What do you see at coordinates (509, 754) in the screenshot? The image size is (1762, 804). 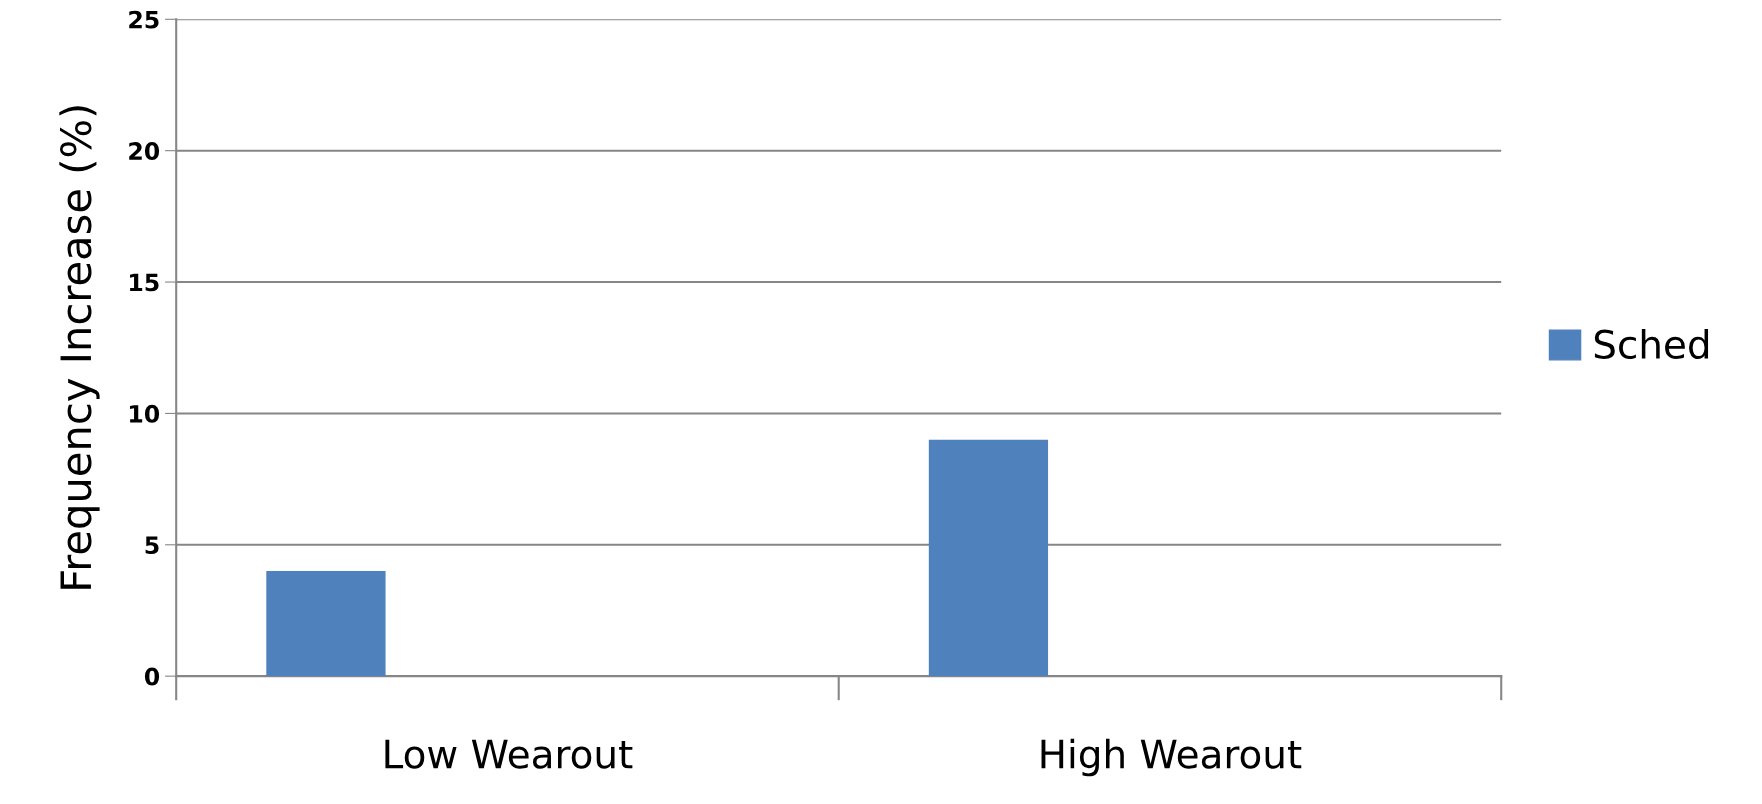 I see `x-tick-label: Low Wearout` at bounding box center [509, 754].